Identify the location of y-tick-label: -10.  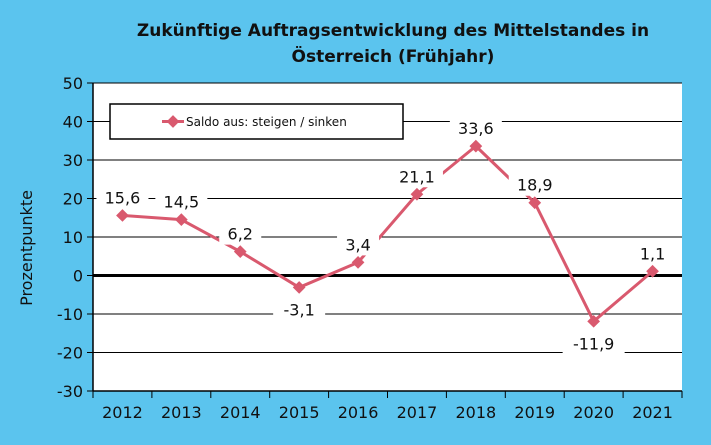
(70, 314).